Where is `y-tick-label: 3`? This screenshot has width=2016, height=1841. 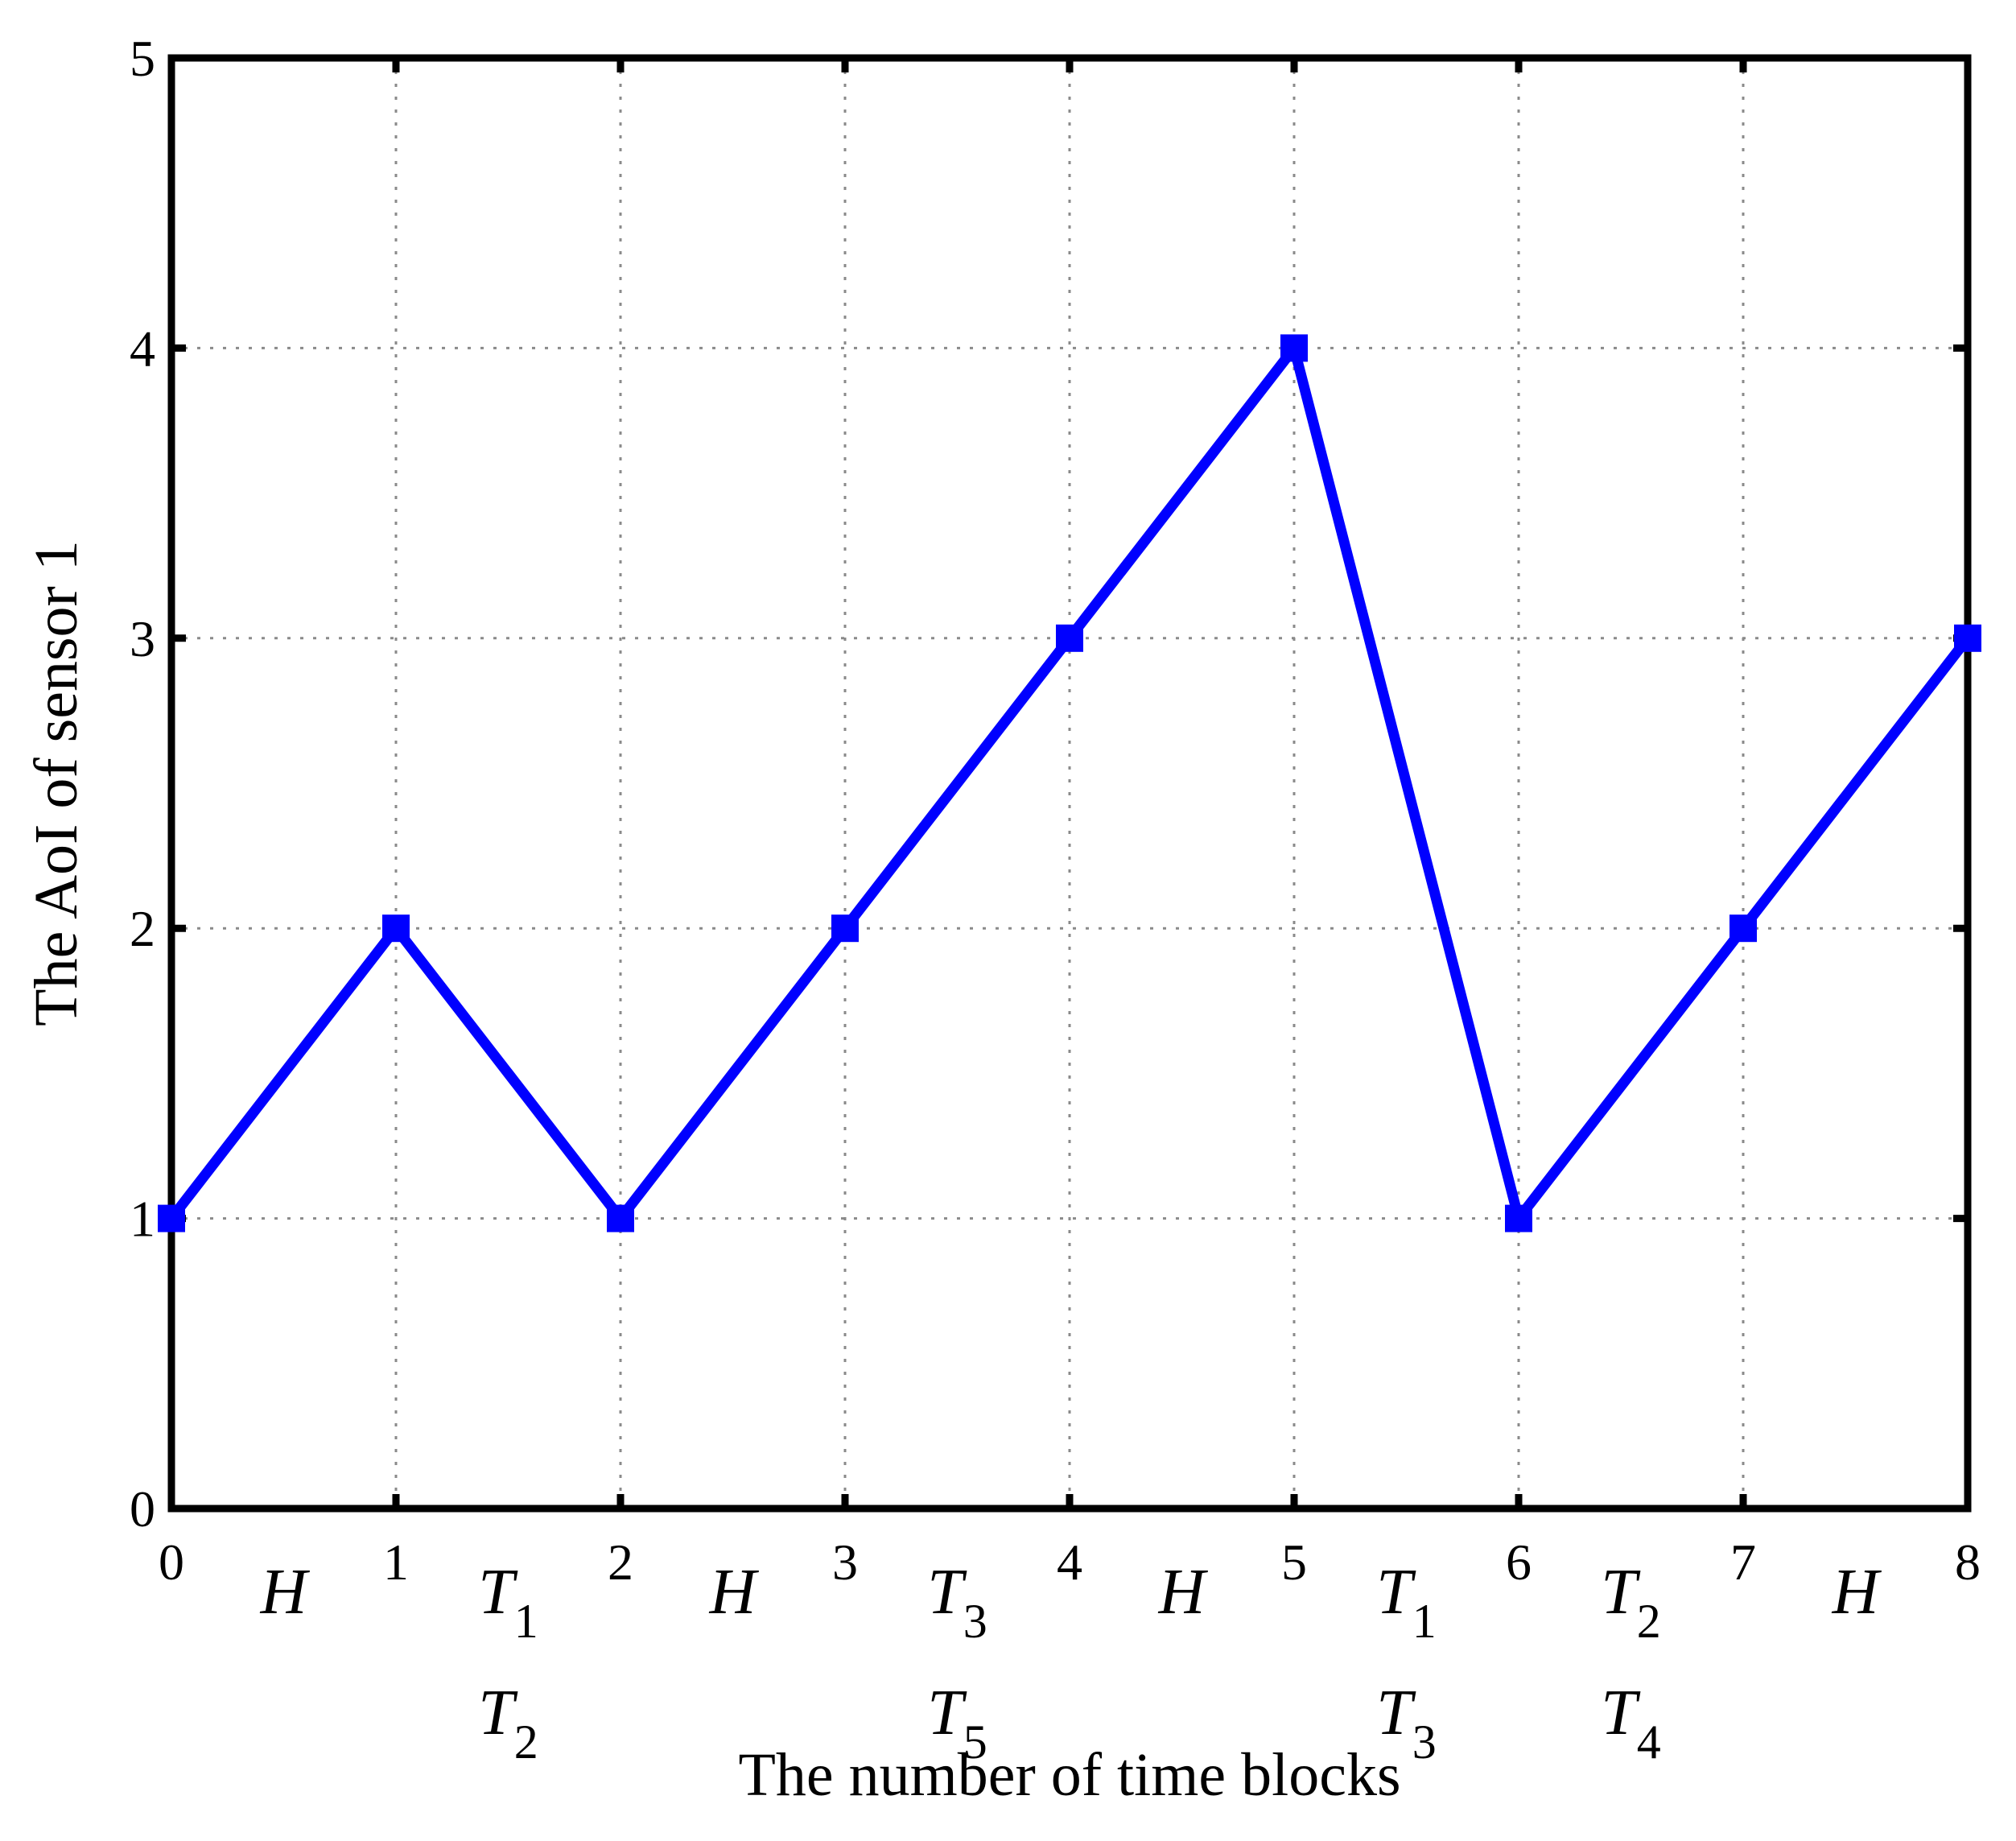 y-tick-label: 3 is located at coordinates (142, 639).